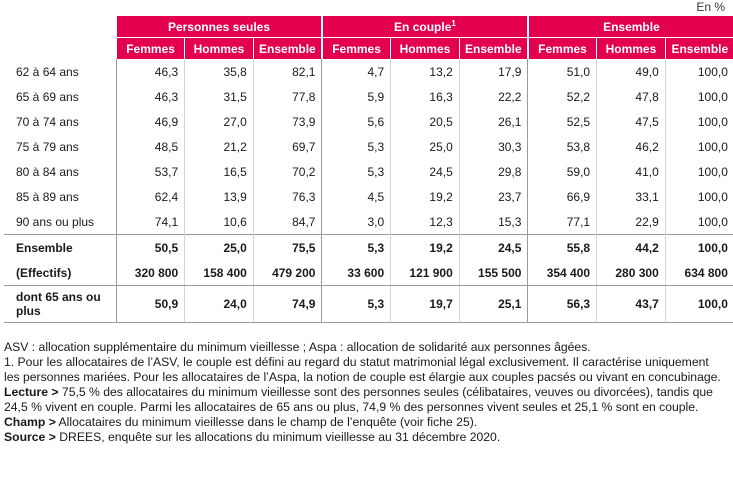 This screenshot has height=497, width=733. I want to click on table-cell: 69,7, so click(287, 146).